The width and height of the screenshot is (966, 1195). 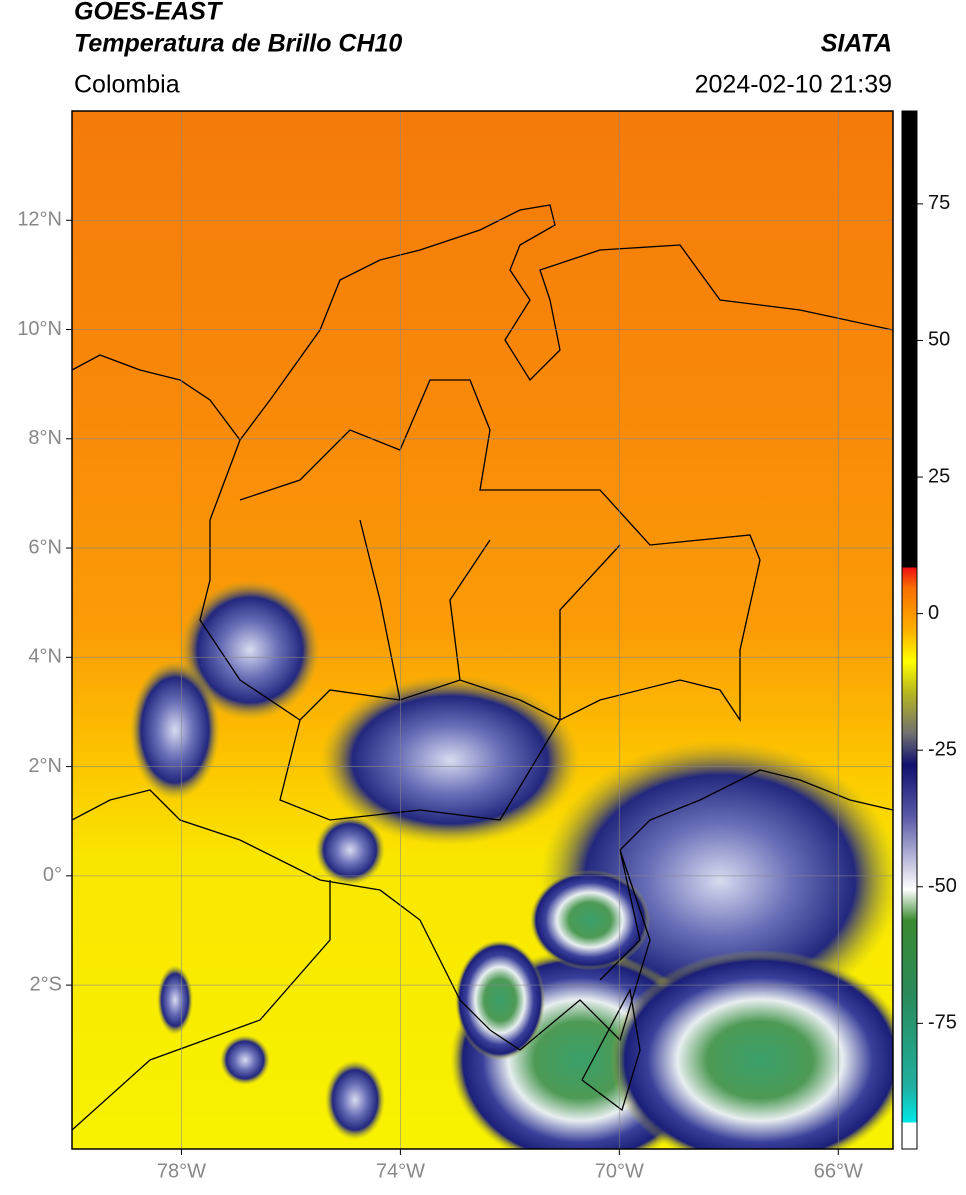 I want to click on source: SIATA, so click(x=856, y=44).